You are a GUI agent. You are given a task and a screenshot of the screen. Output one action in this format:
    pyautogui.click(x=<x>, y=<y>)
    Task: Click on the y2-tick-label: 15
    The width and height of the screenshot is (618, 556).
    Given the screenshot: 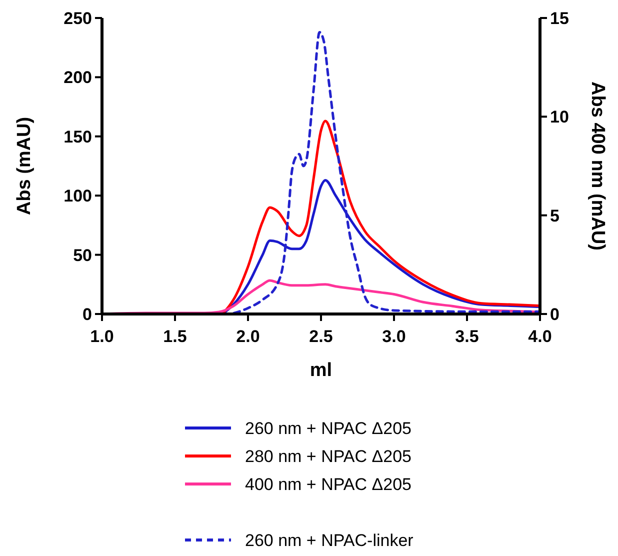 What is the action you would take?
    pyautogui.click(x=559, y=18)
    